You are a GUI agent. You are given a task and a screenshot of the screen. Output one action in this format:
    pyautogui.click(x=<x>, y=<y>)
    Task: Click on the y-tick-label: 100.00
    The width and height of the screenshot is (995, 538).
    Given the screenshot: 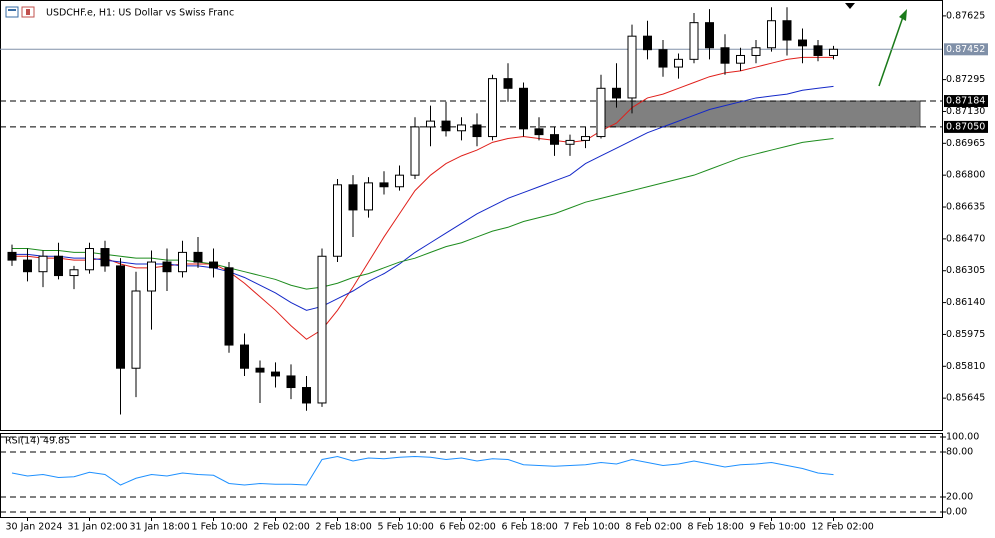 What is the action you would take?
    pyautogui.click(x=962, y=437)
    